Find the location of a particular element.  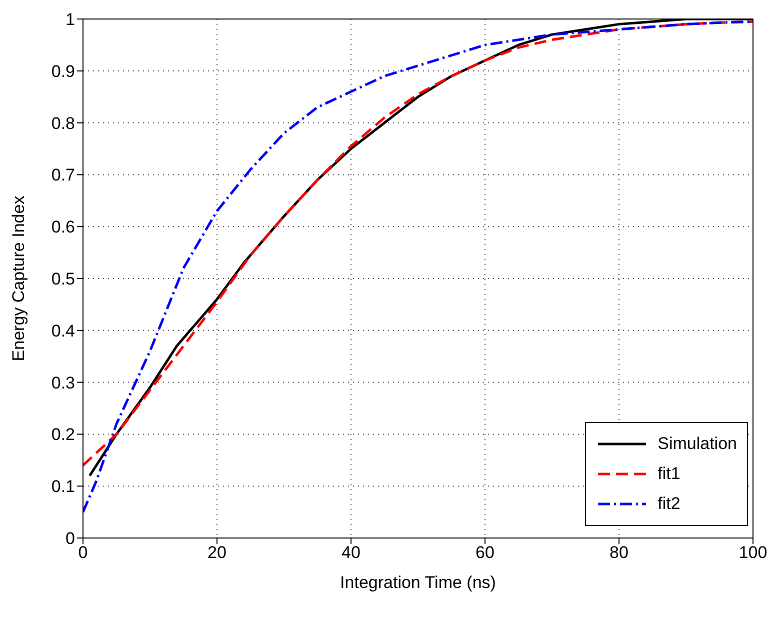

y-tick-label: 0.5 is located at coordinates (63, 279).